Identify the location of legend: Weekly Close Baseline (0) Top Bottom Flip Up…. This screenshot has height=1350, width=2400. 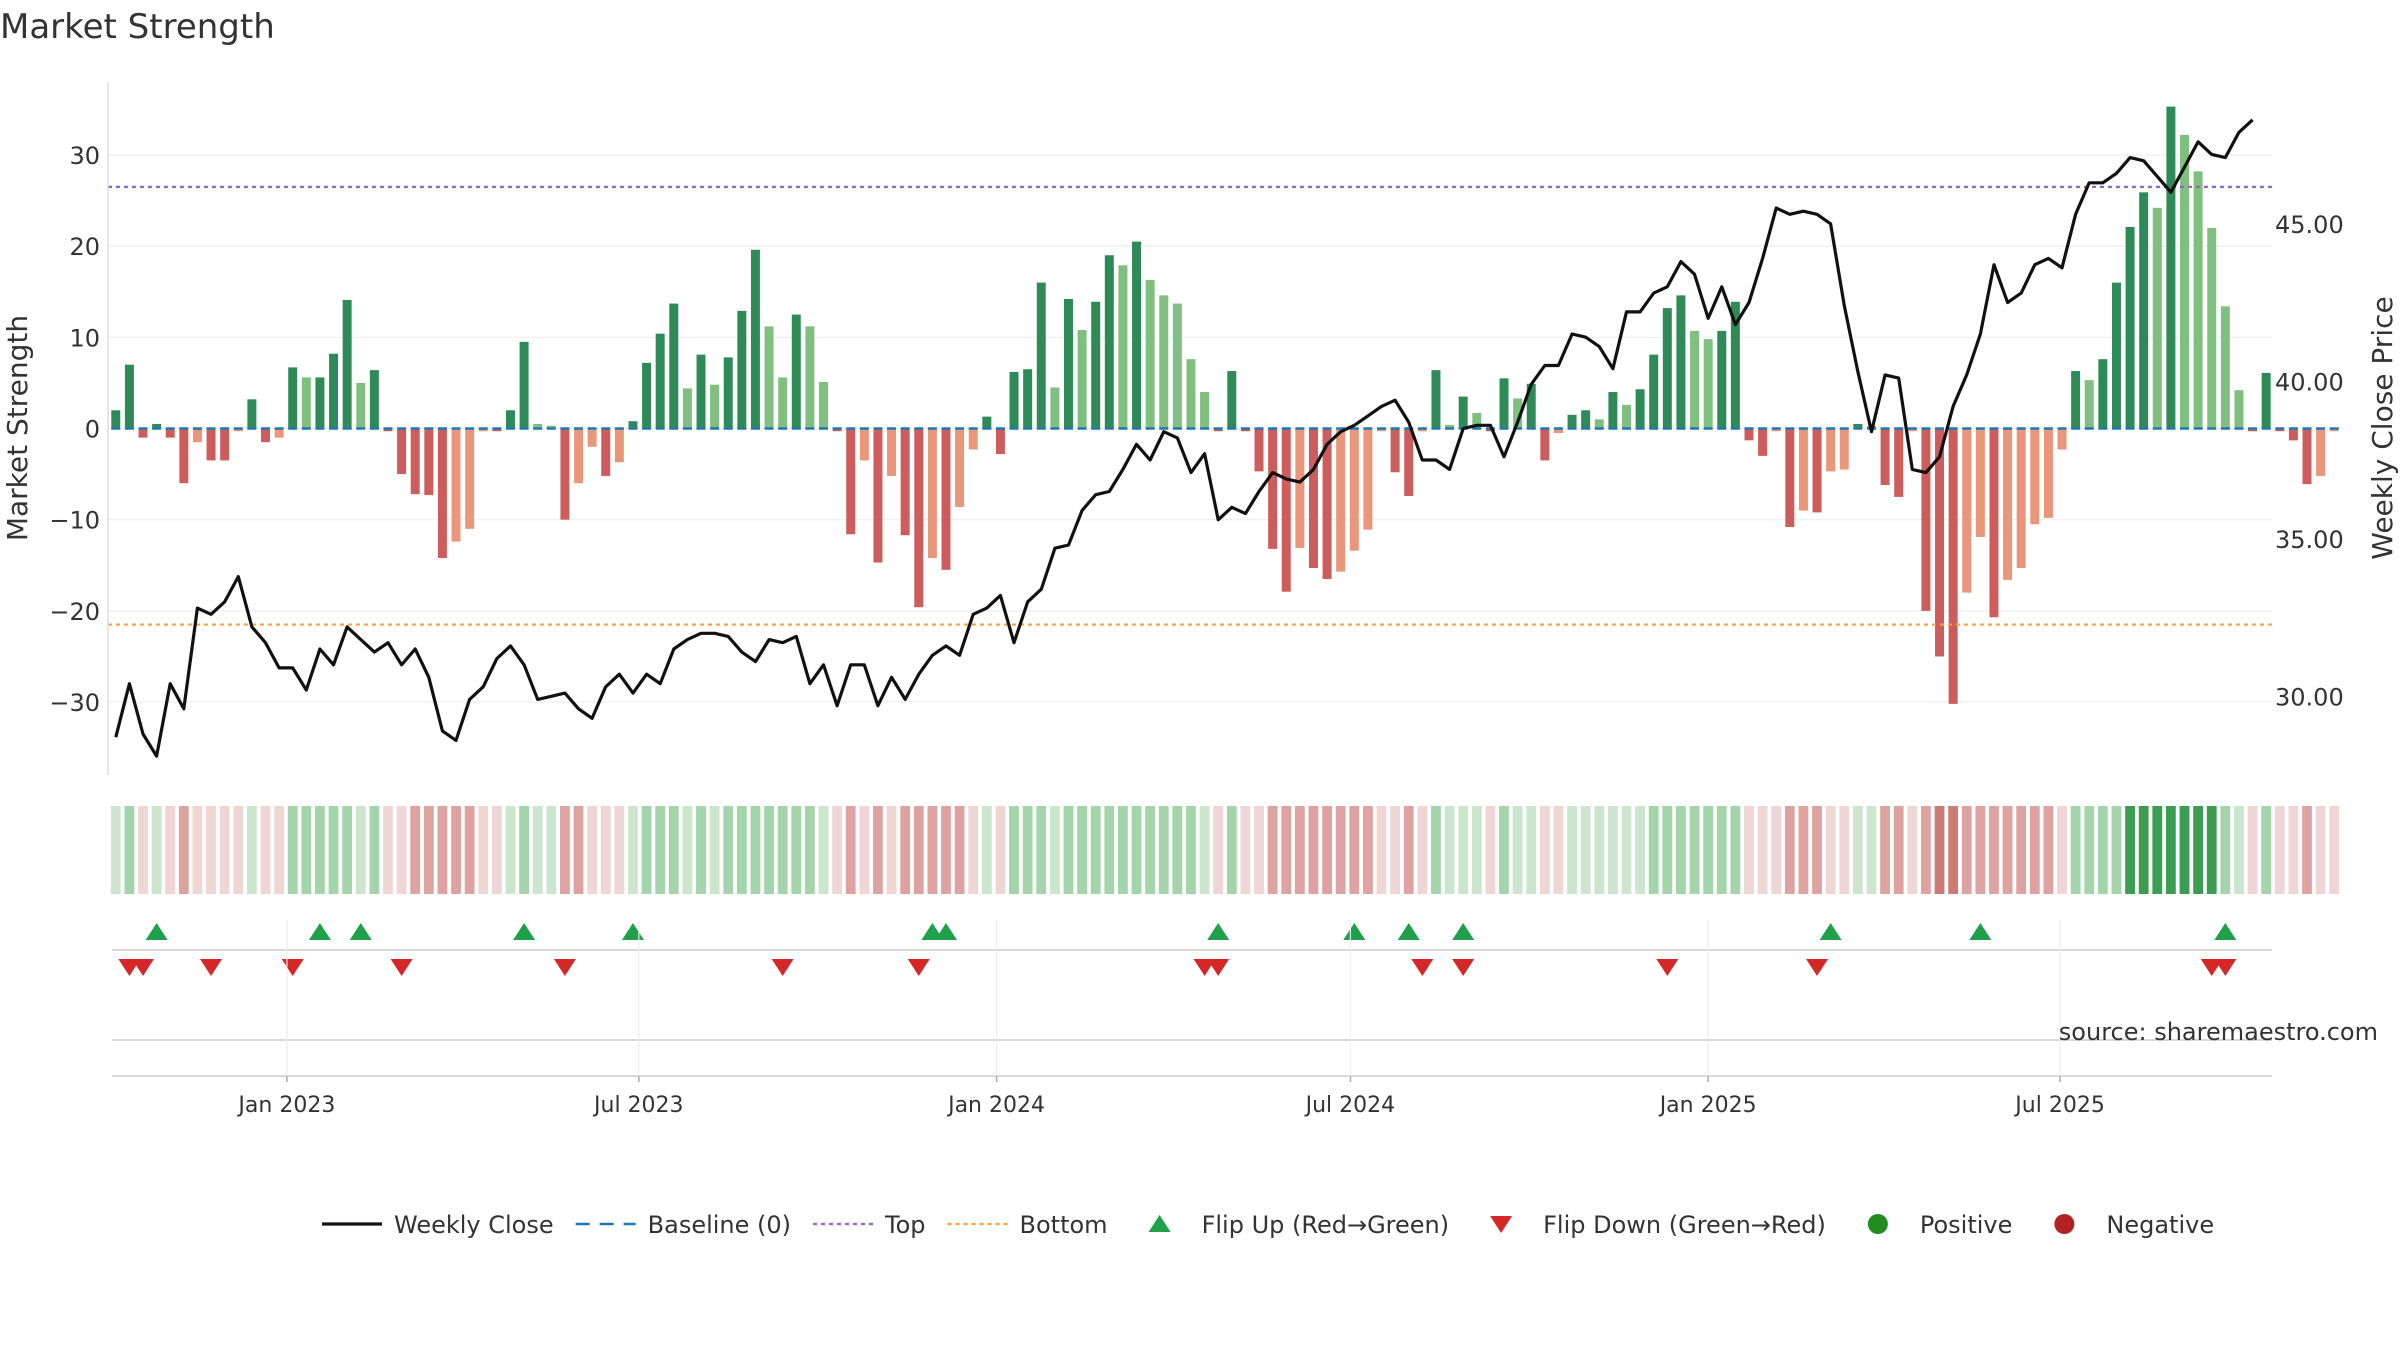
(1268, 1225).